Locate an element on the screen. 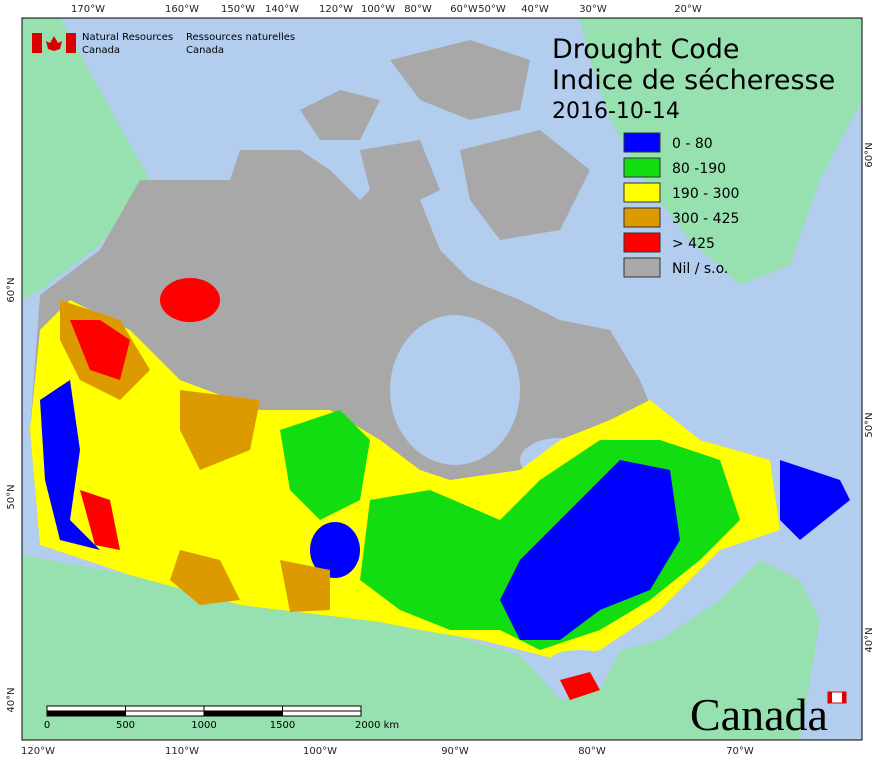 The image size is (880, 760). bottom-tick-label: 70°W is located at coordinates (740, 751).